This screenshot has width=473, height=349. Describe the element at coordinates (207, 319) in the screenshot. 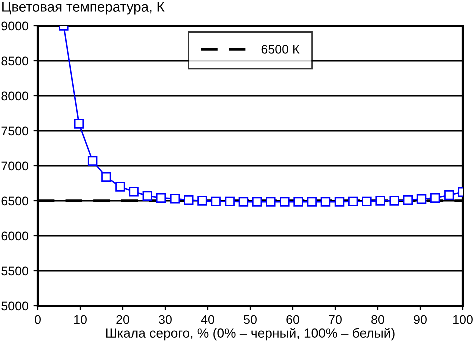

I see `x-tick-label: 40` at that location.